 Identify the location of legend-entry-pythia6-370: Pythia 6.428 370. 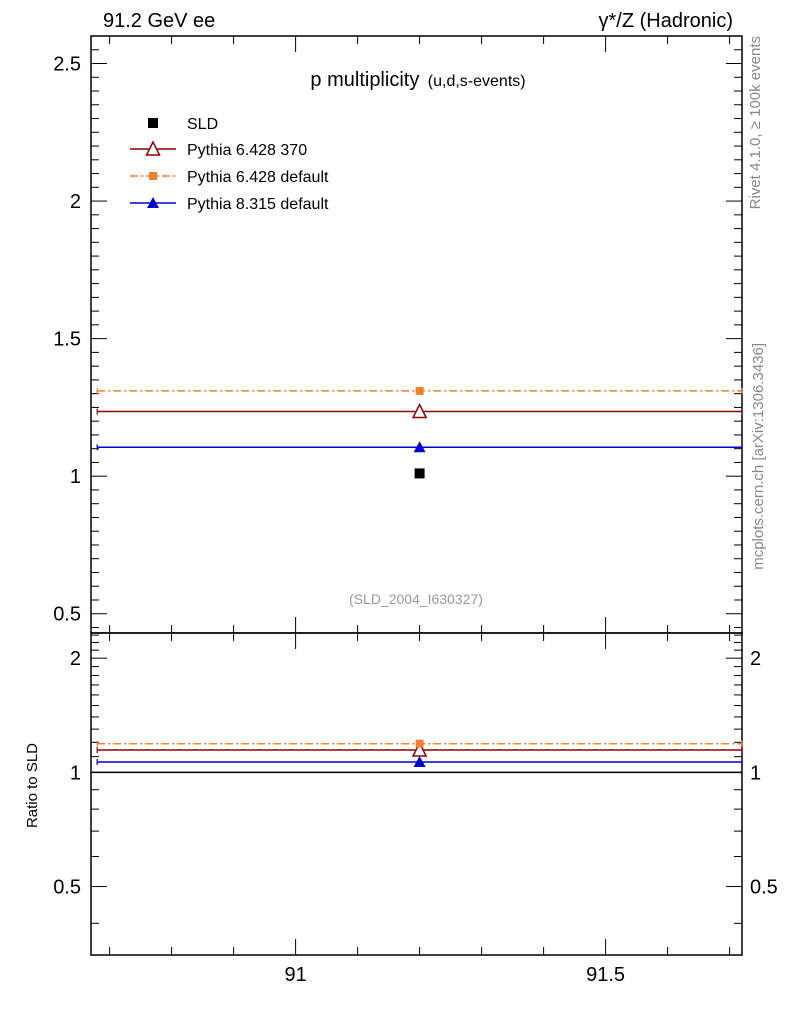
(218, 149).